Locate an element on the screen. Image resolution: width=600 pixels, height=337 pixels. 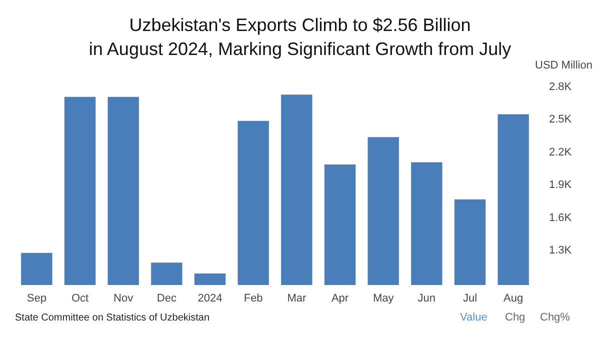
chart-title: Uzbekistan's Exports Climb to $2.56 Billion in August 2024, Marking Significant Growth from July is located at coordinates (300, 37).